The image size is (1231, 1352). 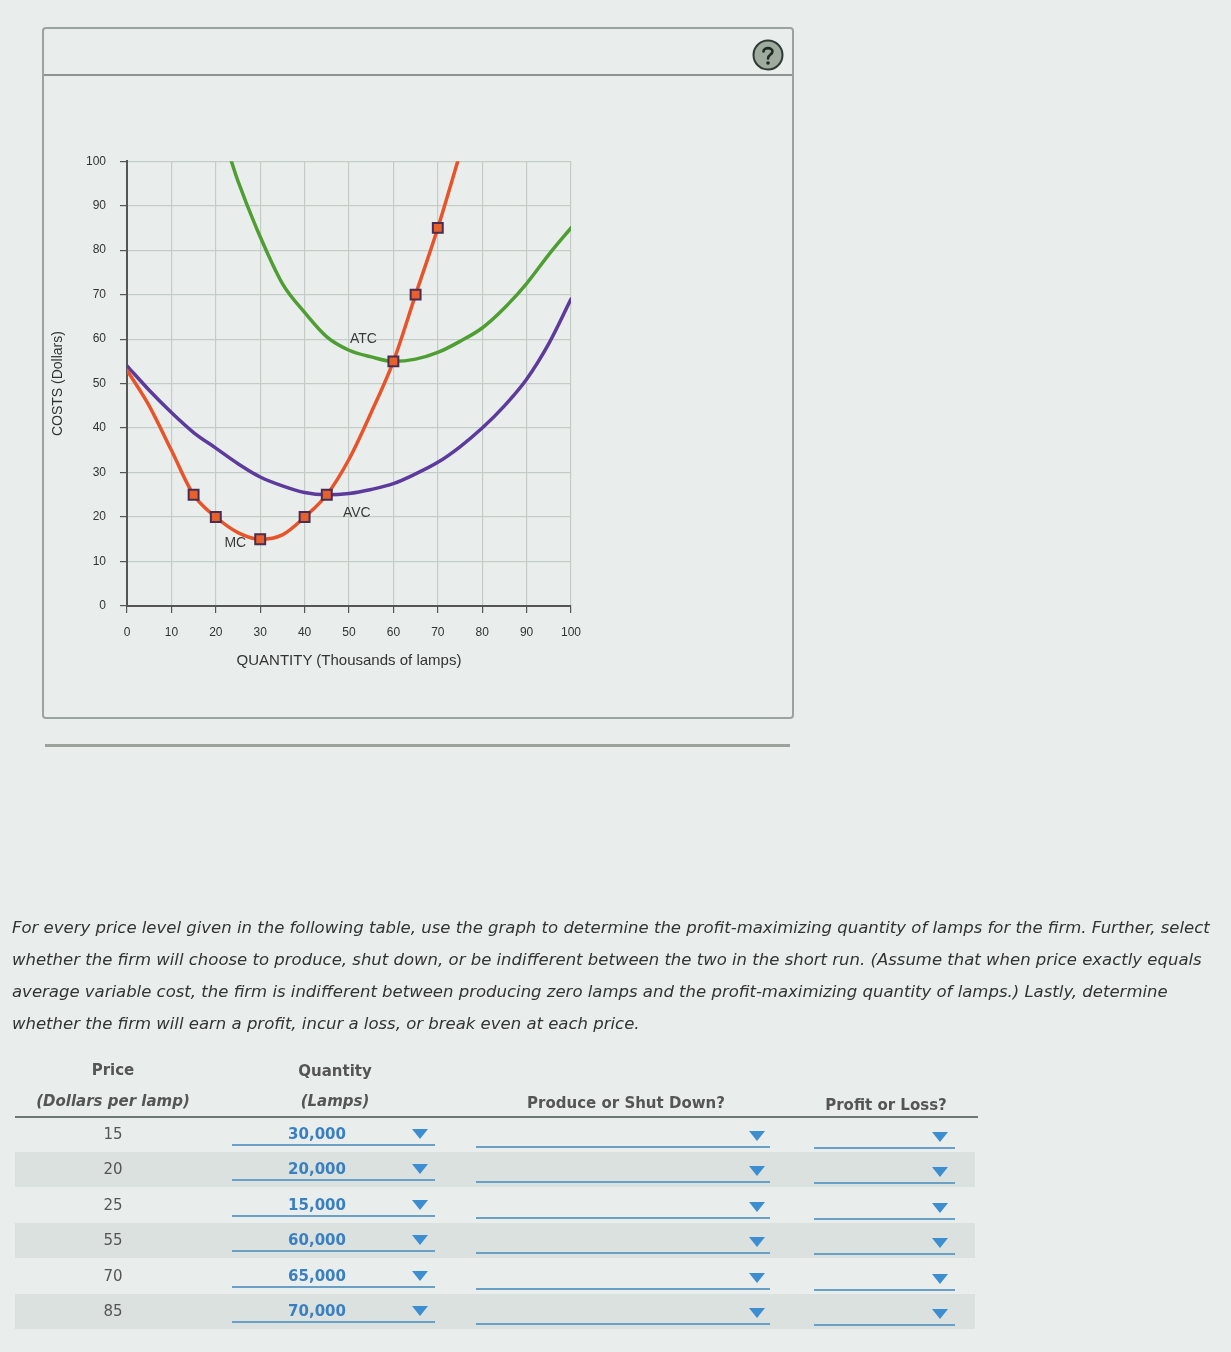 I want to click on x-tick-label: 20, so click(x=216, y=631).